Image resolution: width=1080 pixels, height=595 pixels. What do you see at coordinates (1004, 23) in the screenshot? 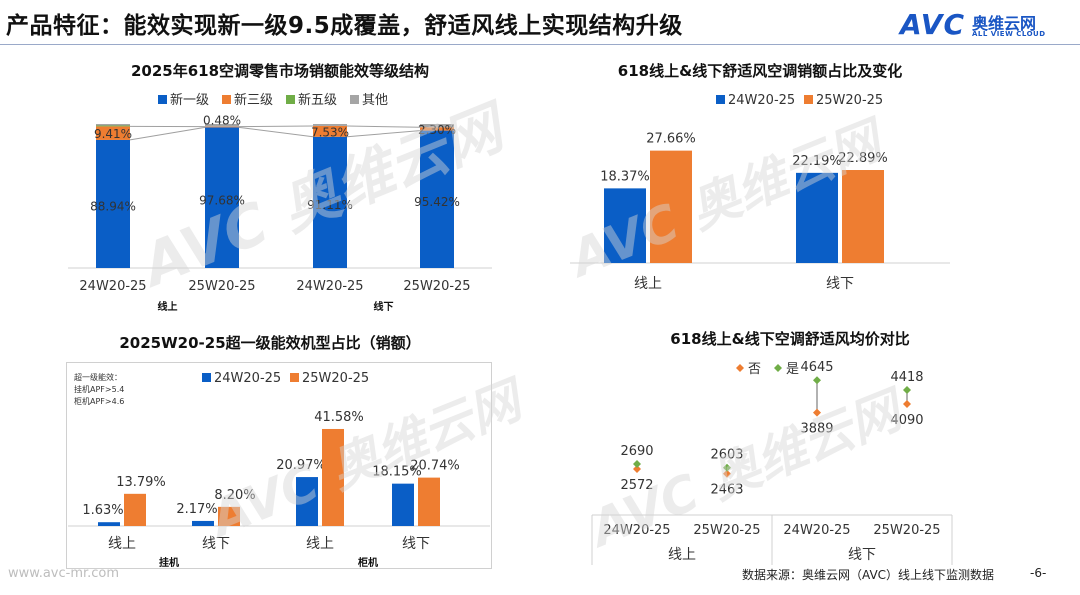
I see `logo-cn-name: 奥维云网` at bounding box center [1004, 23].